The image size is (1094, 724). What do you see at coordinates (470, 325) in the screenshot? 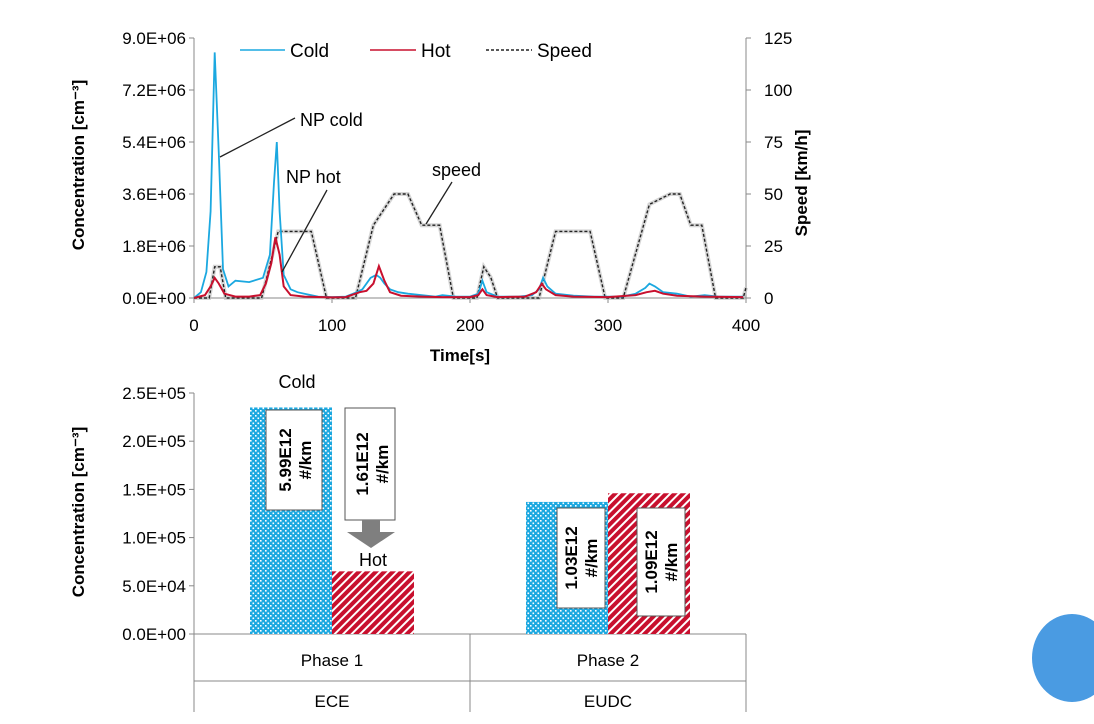
I see `x-tick-label: 200` at bounding box center [470, 325].